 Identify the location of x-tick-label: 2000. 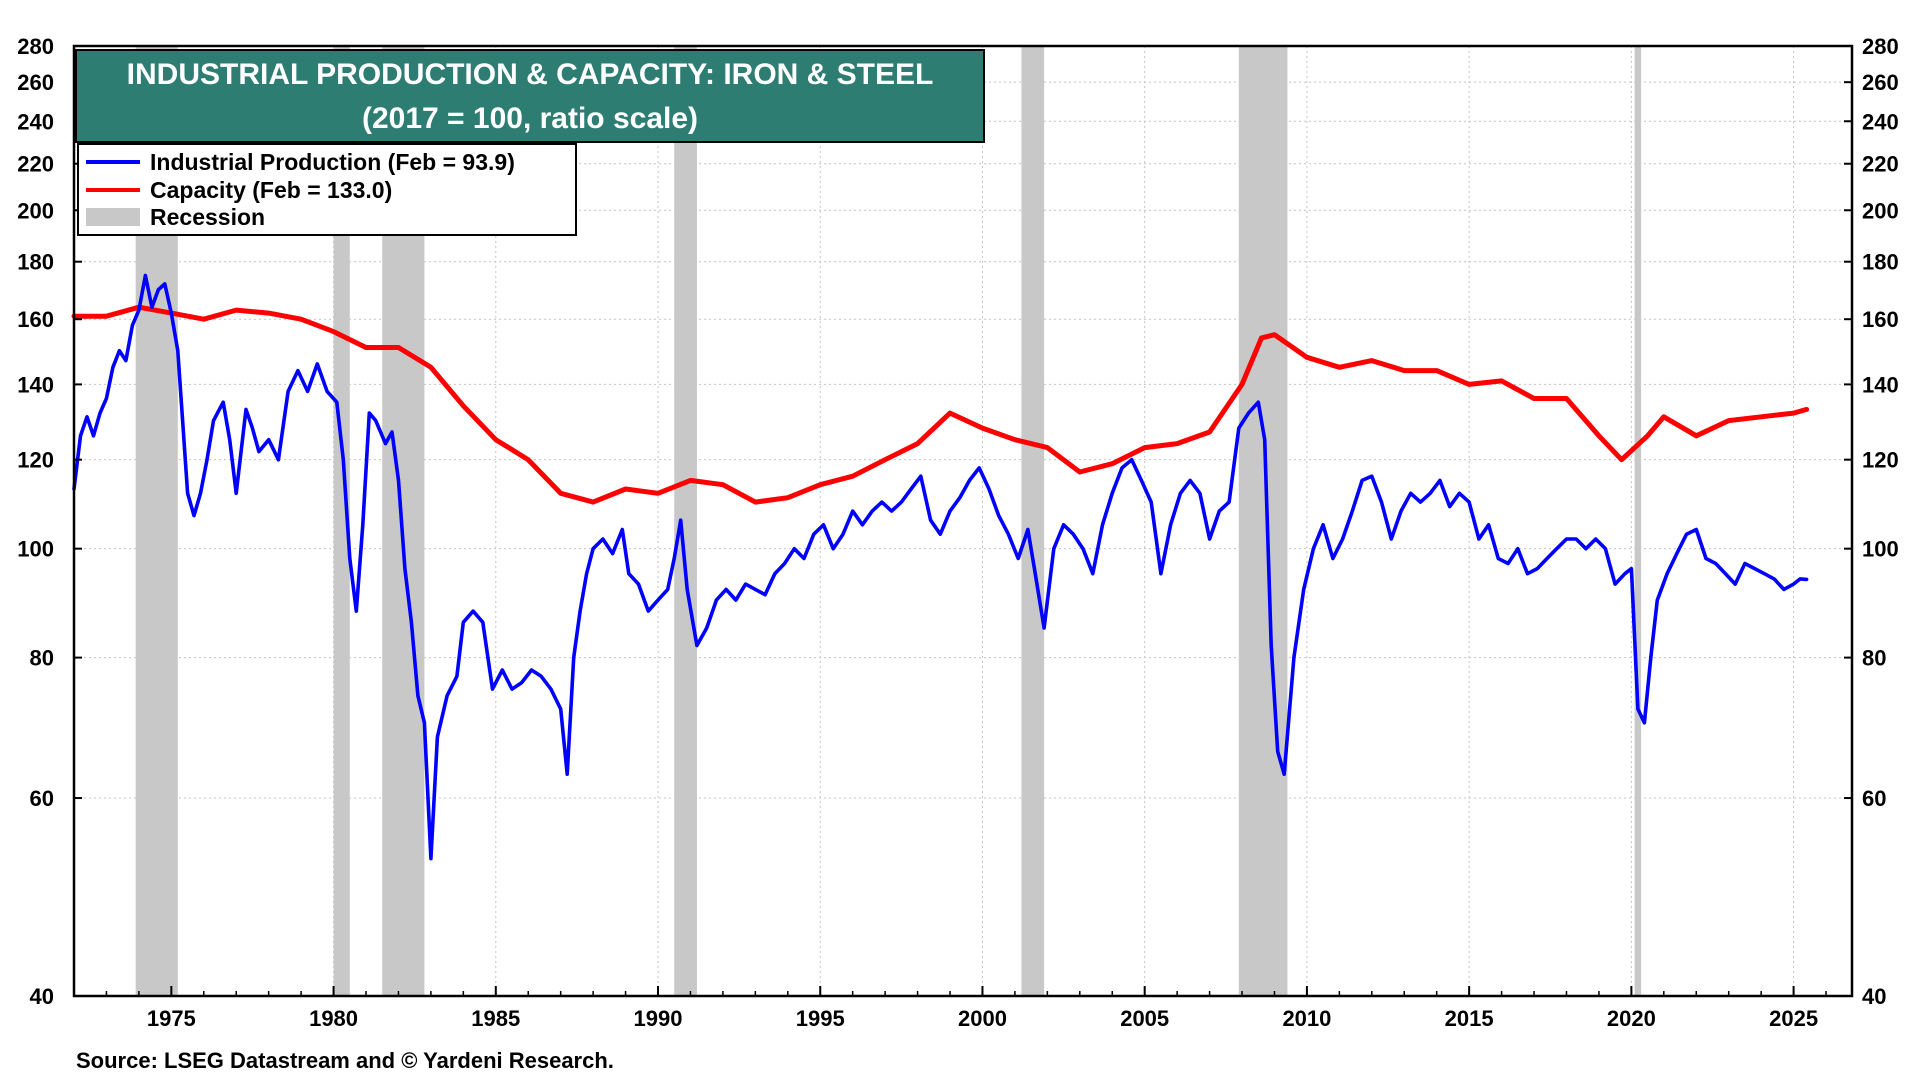
(982, 1018).